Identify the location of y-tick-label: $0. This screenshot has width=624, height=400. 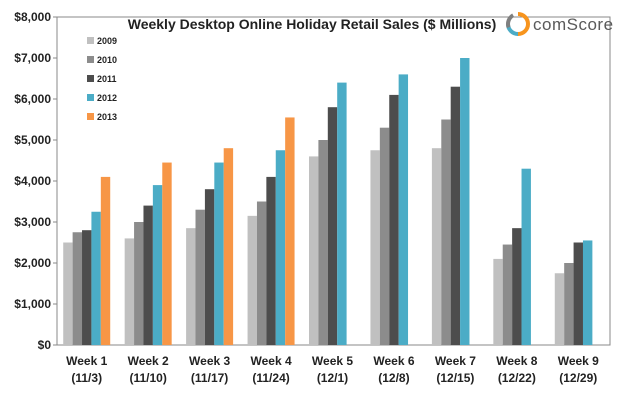
(45, 345).